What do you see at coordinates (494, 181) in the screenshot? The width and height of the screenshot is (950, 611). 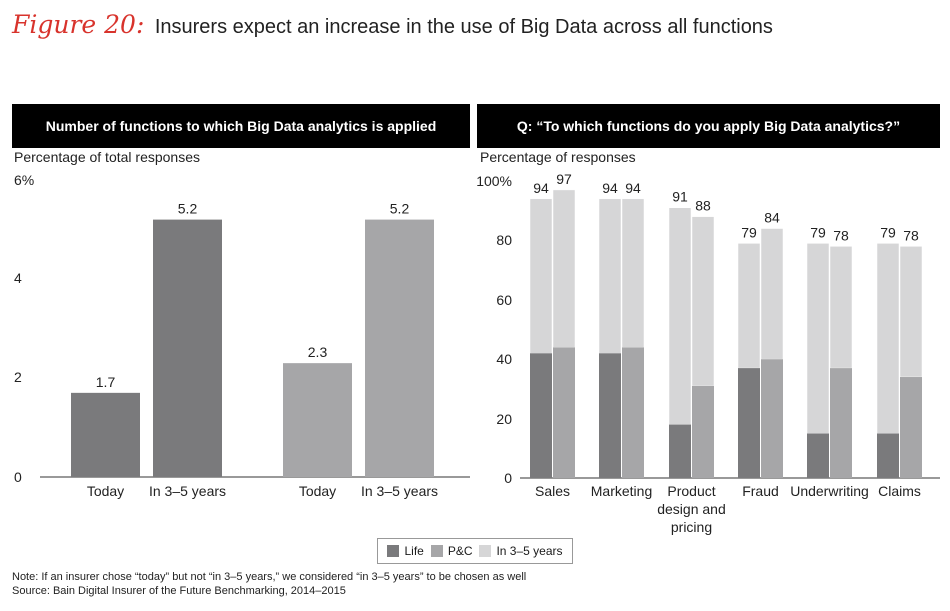 I see `right-y-tick-label: 100%` at bounding box center [494, 181].